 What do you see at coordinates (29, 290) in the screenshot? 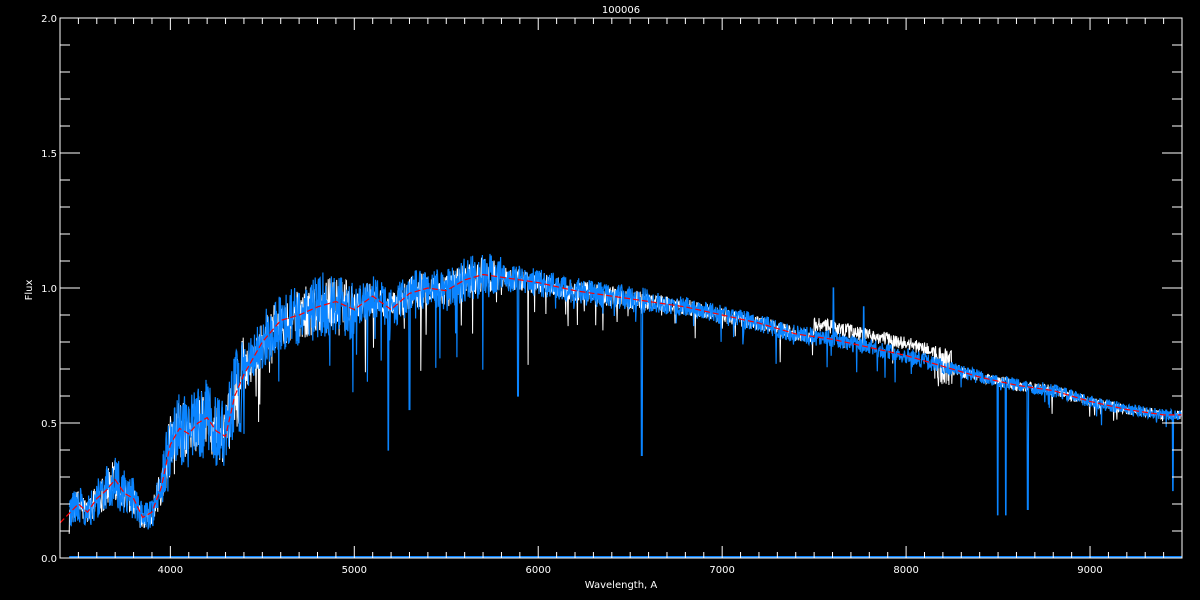
I see `y-axis-label: Flux` at bounding box center [29, 290].